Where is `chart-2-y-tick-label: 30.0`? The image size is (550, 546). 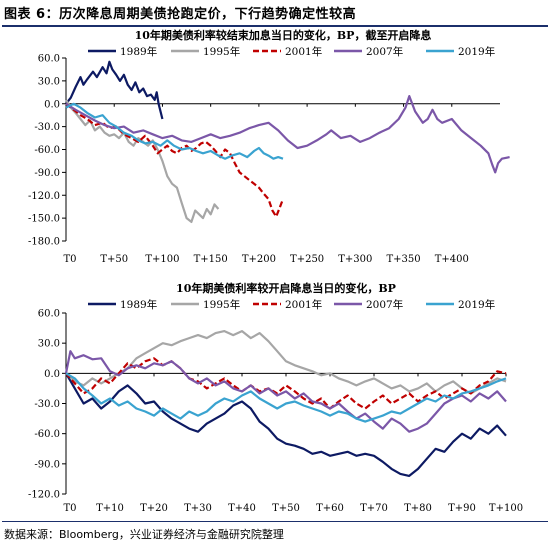 chart-2-y-tick-label: 30.0 is located at coordinates (49, 344).